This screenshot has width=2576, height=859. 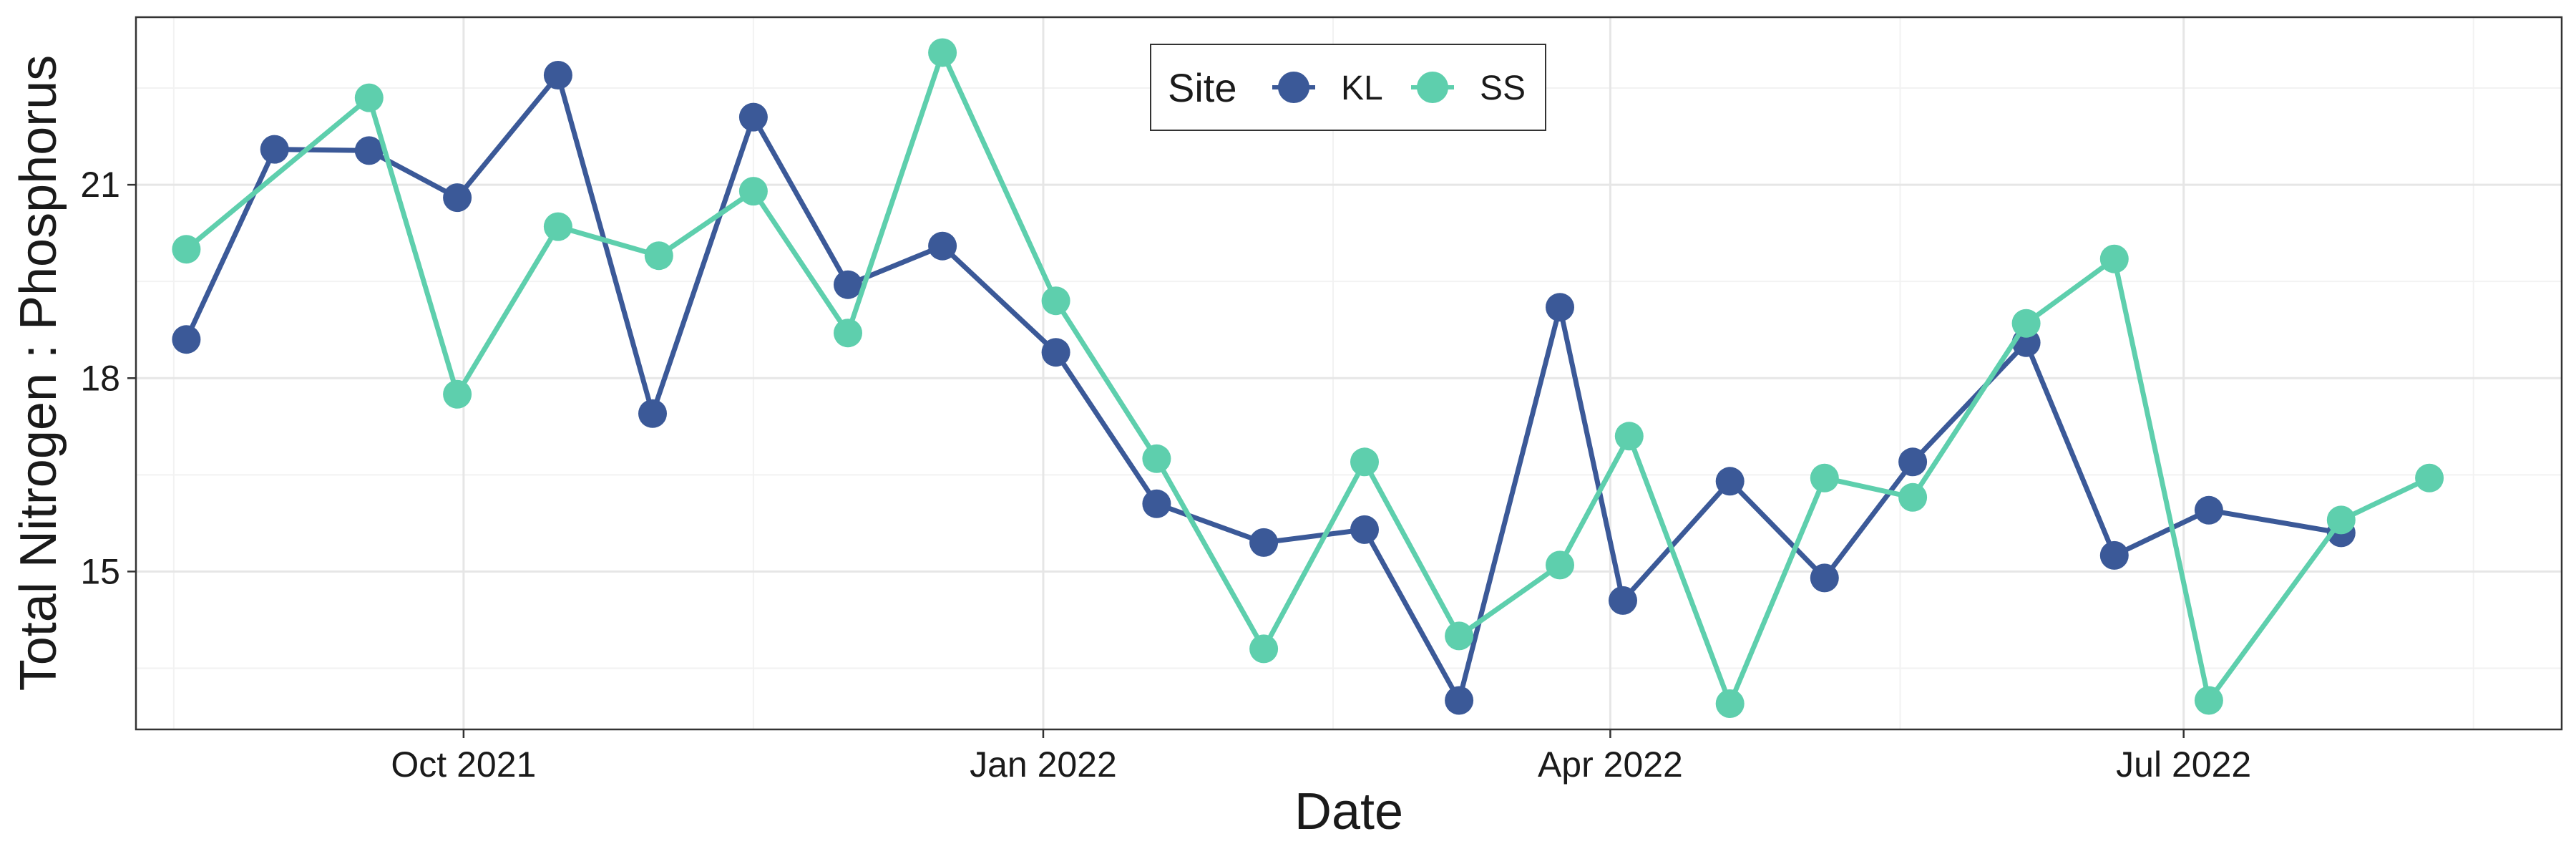 What do you see at coordinates (38, 373) in the screenshot?
I see `y-axis-title: Total Nitrogen : Phosphorus` at bounding box center [38, 373].